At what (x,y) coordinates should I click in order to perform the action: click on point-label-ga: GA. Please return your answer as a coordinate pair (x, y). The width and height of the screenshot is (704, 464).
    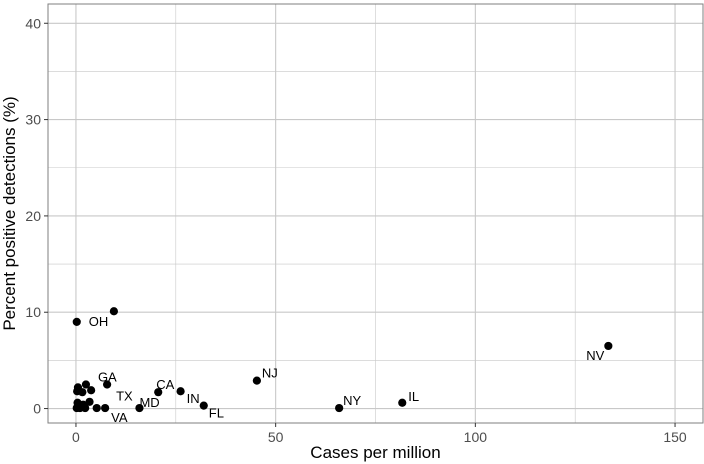
    Looking at the image, I should click on (107, 376).